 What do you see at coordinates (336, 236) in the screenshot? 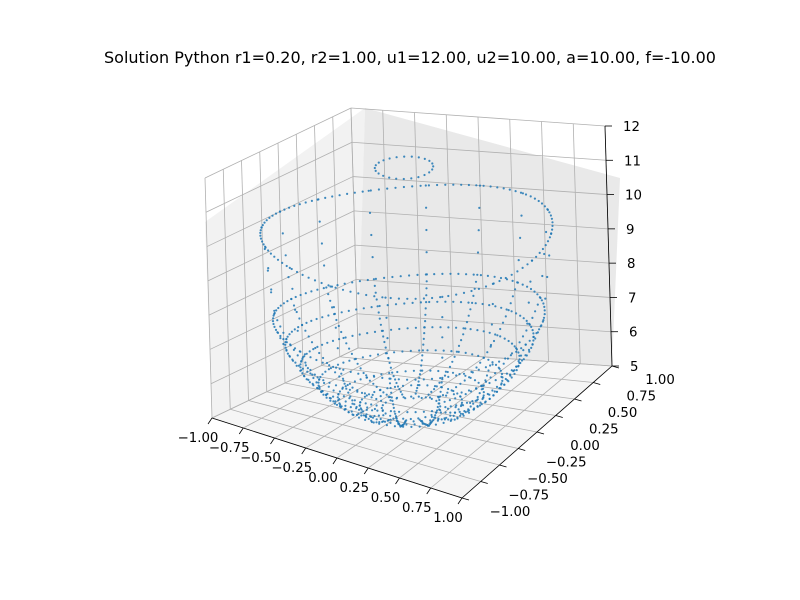
I see `left-wall-grid` at bounding box center [336, 236].